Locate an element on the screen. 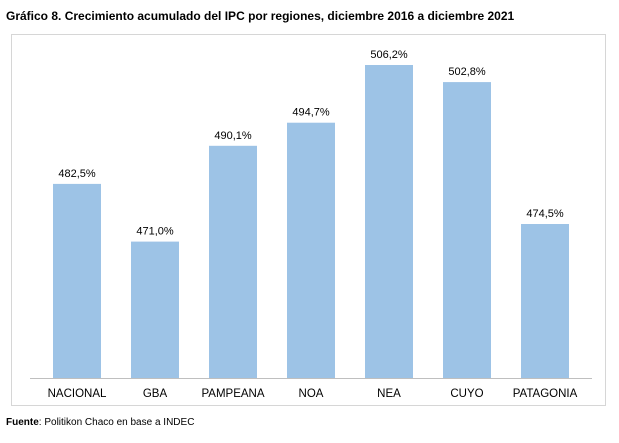 This screenshot has height=443, width=619. data-label-pampeana: 490,1% is located at coordinates (233, 136).